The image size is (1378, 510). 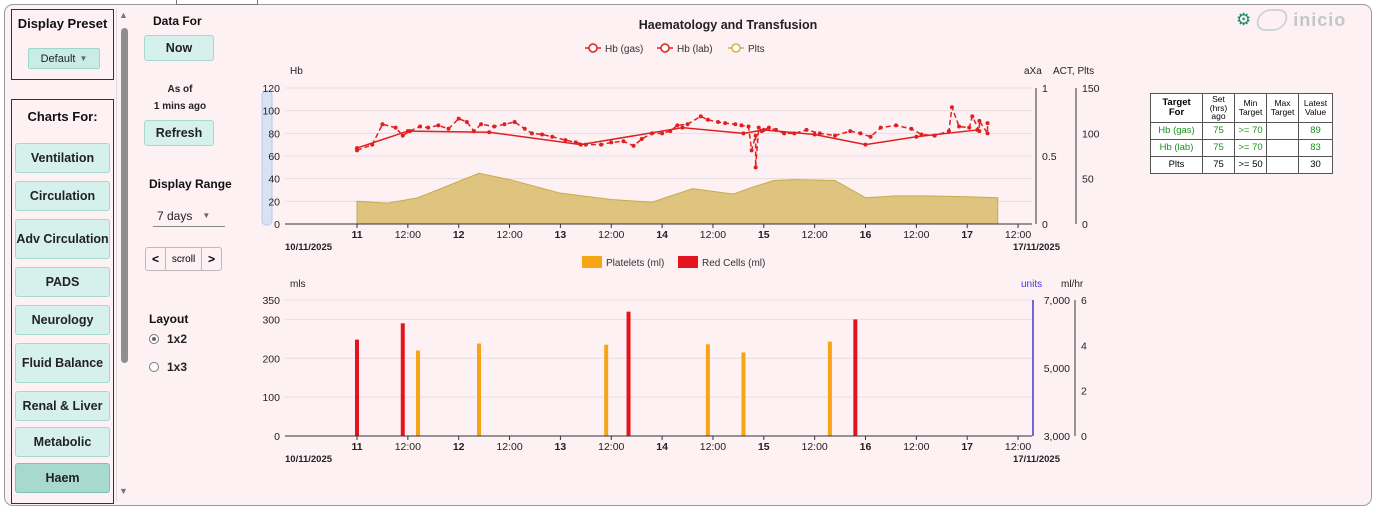 What do you see at coordinates (62, 320) in the screenshot?
I see `chart-button-neurology: Neurology` at bounding box center [62, 320].